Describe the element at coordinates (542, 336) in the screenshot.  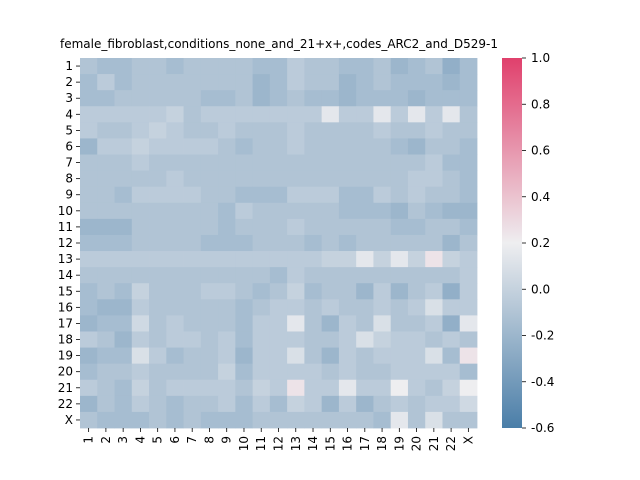
I see `colorbar-tick-label: -0.2` at that location.